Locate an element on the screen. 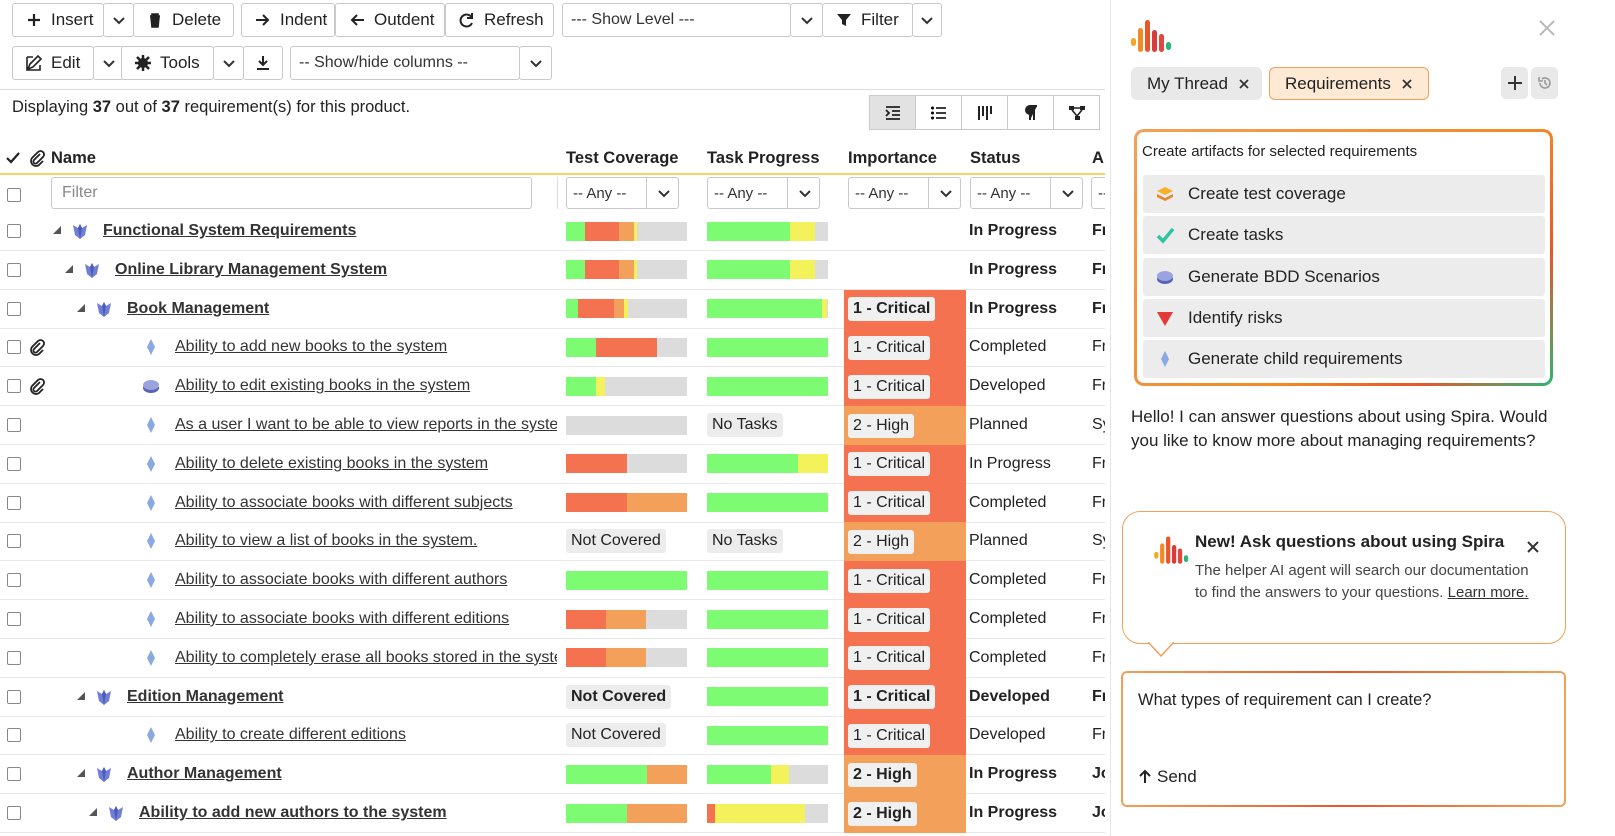 This screenshot has width=1615, height=836. requirement-link: Edition Management is located at coordinates (205, 696).